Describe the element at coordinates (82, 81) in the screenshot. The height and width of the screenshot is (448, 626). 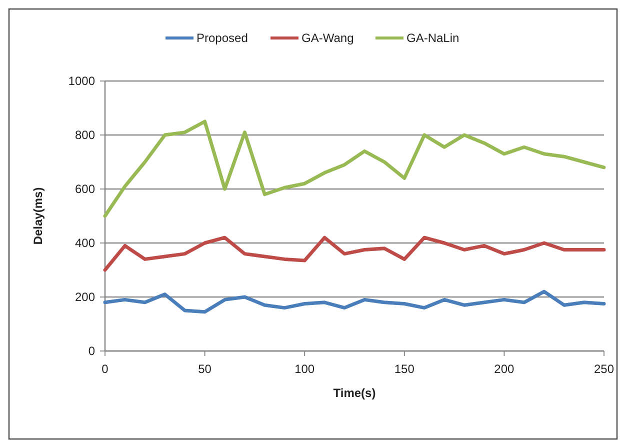
I see `y-tick-label: 1000` at that location.